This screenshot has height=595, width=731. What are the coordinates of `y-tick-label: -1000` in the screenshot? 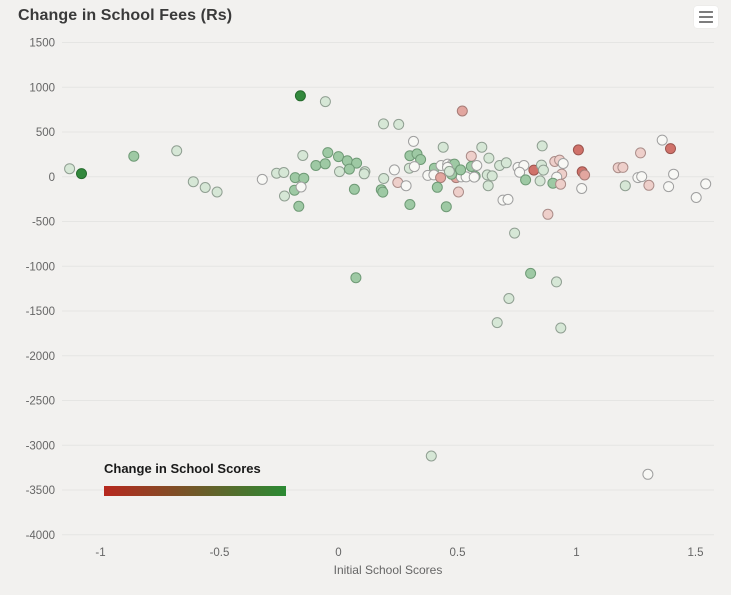 It's located at (40, 267).